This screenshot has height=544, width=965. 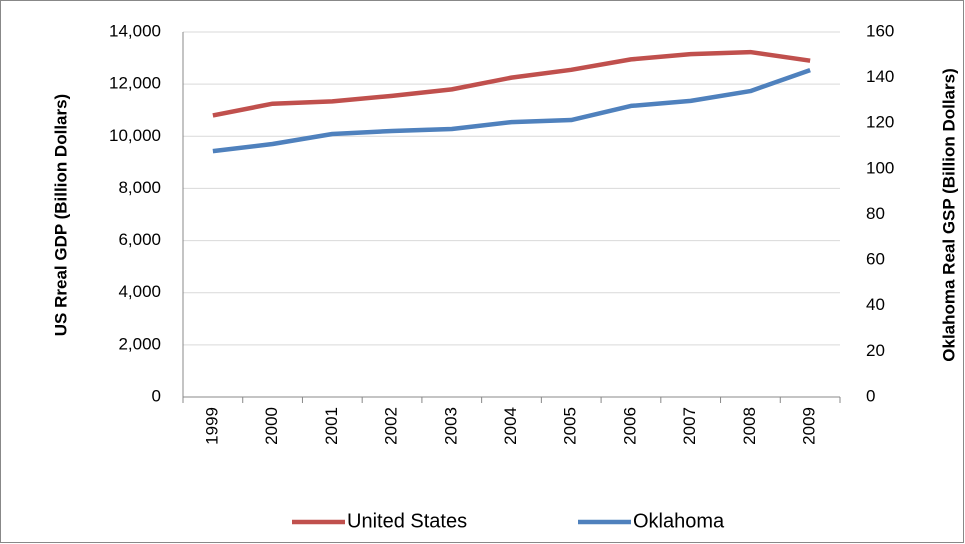 What do you see at coordinates (156, 395) in the screenshot?
I see `y-tick-label: 0` at bounding box center [156, 395].